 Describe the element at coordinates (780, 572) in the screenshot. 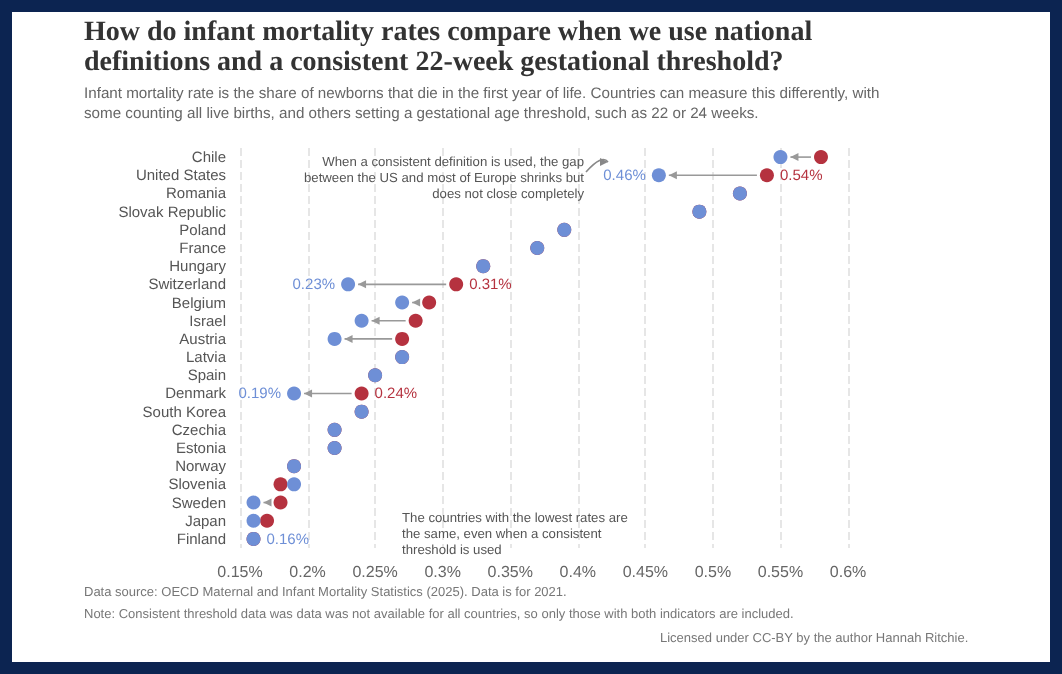

I see `x-tick-label: 0.55%` at that location.